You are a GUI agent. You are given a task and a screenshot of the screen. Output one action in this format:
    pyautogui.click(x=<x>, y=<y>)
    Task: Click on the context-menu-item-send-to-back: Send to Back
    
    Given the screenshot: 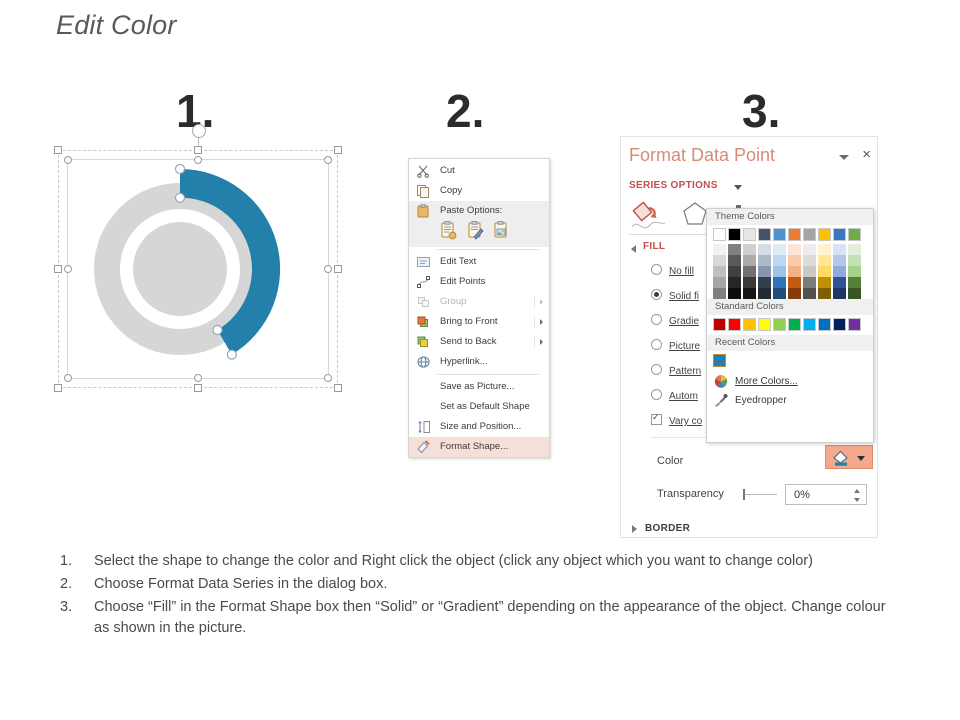 What is the action you would take?
    pyautogui.click(x=479, y=342)
    